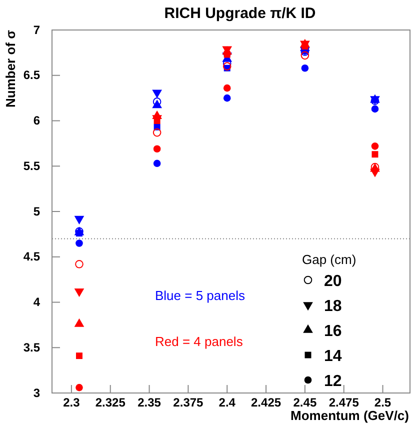 The image size is (415, 424). What do you see at coordinates (199, 341) in the screenshot?
I see `annotation: Red = 4 panels` at bounding box center [199, 341].